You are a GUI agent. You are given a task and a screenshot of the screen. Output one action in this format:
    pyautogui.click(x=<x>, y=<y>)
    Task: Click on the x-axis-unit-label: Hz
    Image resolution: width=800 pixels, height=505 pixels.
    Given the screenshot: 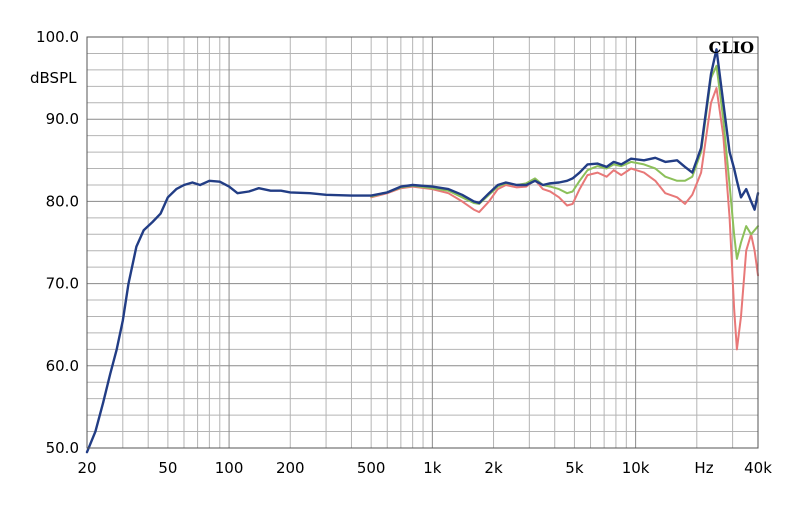 What is the action you would take?
    pyautogui.click(x=703, y=468)
    